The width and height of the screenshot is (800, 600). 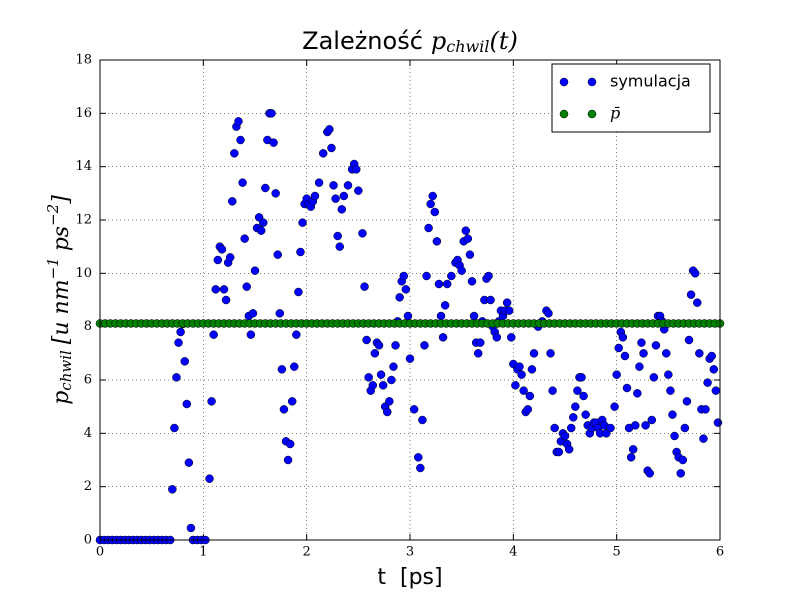 I want to click on legend-box, so click(x=631, y=98).